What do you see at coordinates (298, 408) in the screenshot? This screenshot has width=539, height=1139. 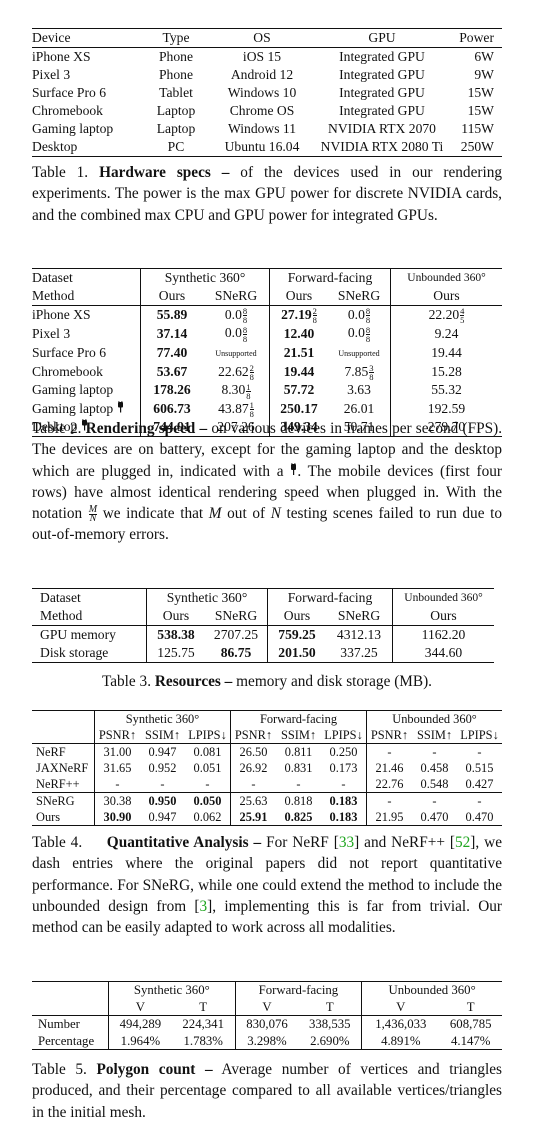 I see `cell-fps: 250.17` at bounding box center [298, 408].